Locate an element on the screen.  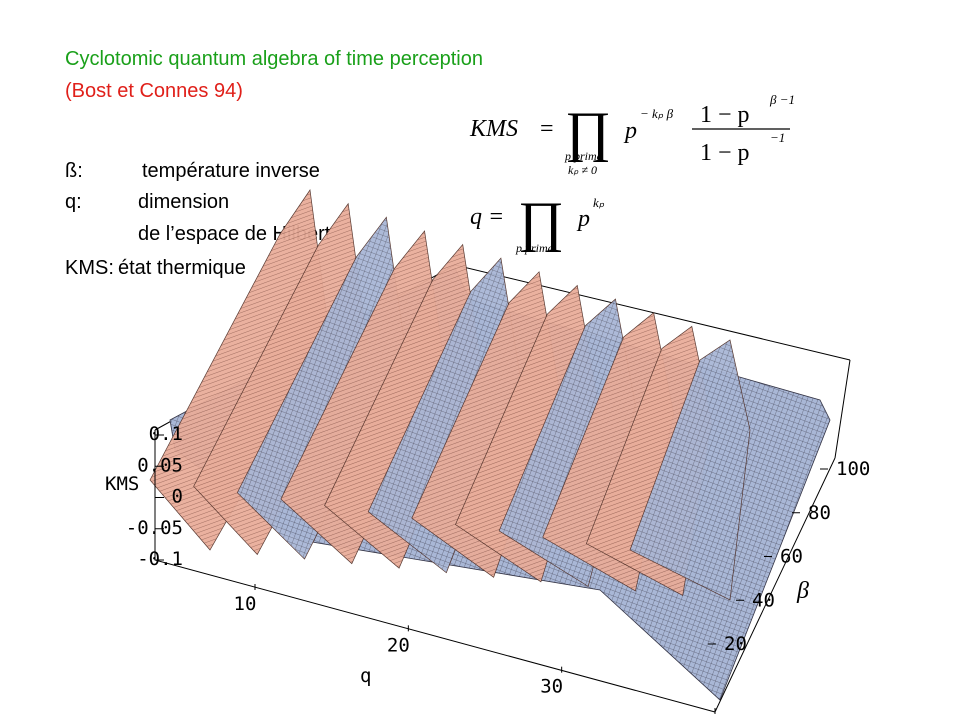
y-axis-label: β is located at coordinates (802, 591).